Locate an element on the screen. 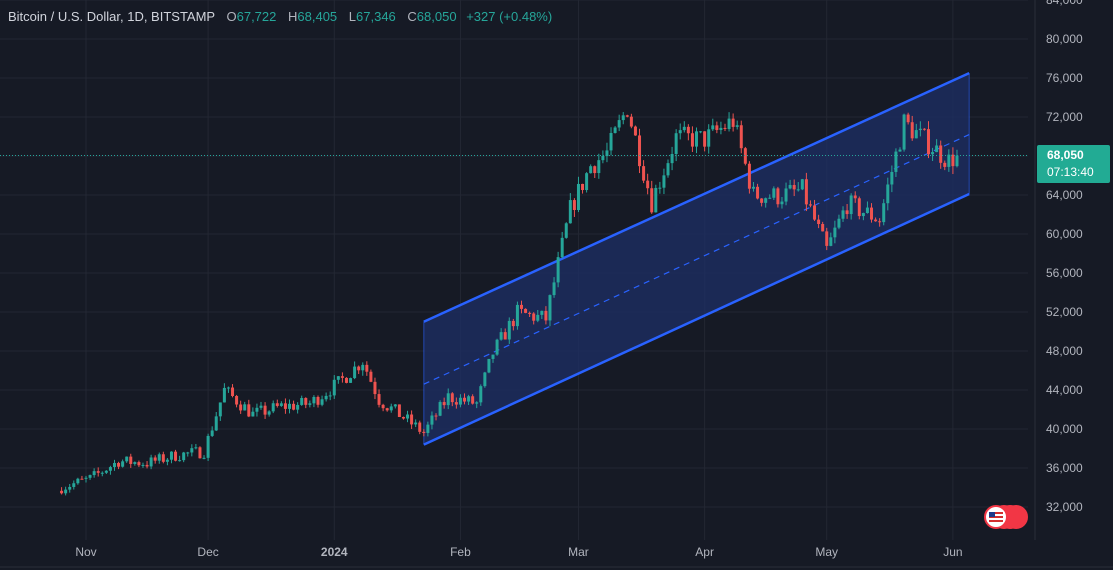  us-flag-icon is located at coordinates (996, 517).